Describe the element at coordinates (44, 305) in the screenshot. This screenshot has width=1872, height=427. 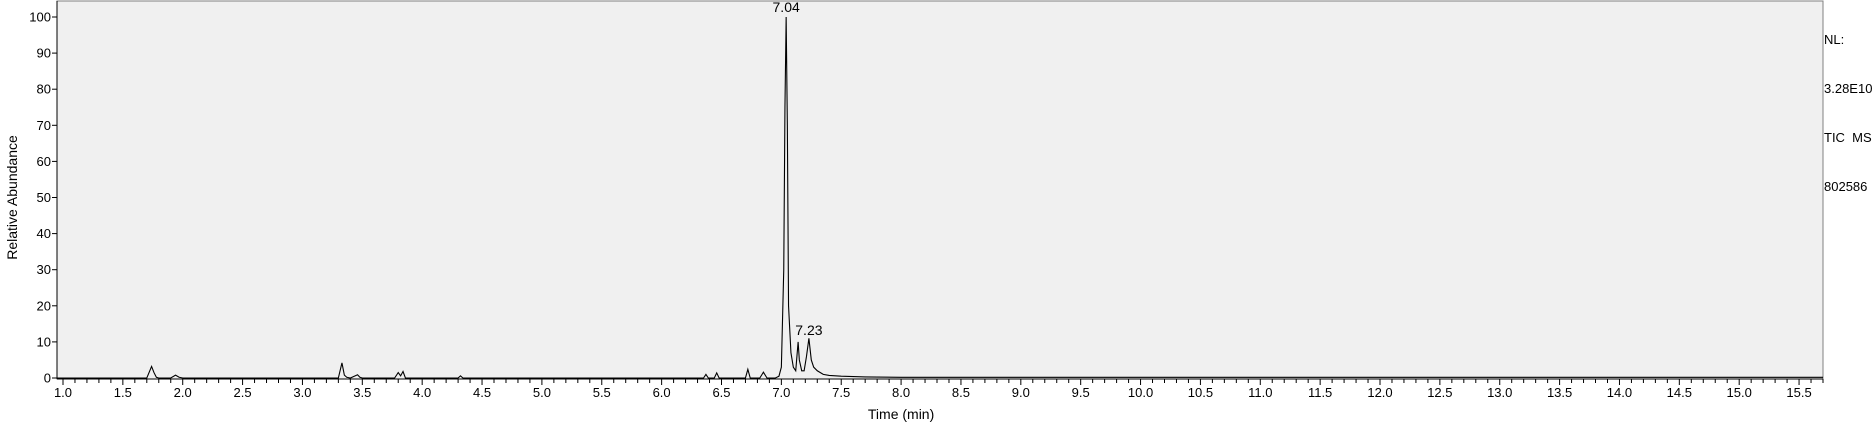
I see `y-tick-label: 20` at that location.